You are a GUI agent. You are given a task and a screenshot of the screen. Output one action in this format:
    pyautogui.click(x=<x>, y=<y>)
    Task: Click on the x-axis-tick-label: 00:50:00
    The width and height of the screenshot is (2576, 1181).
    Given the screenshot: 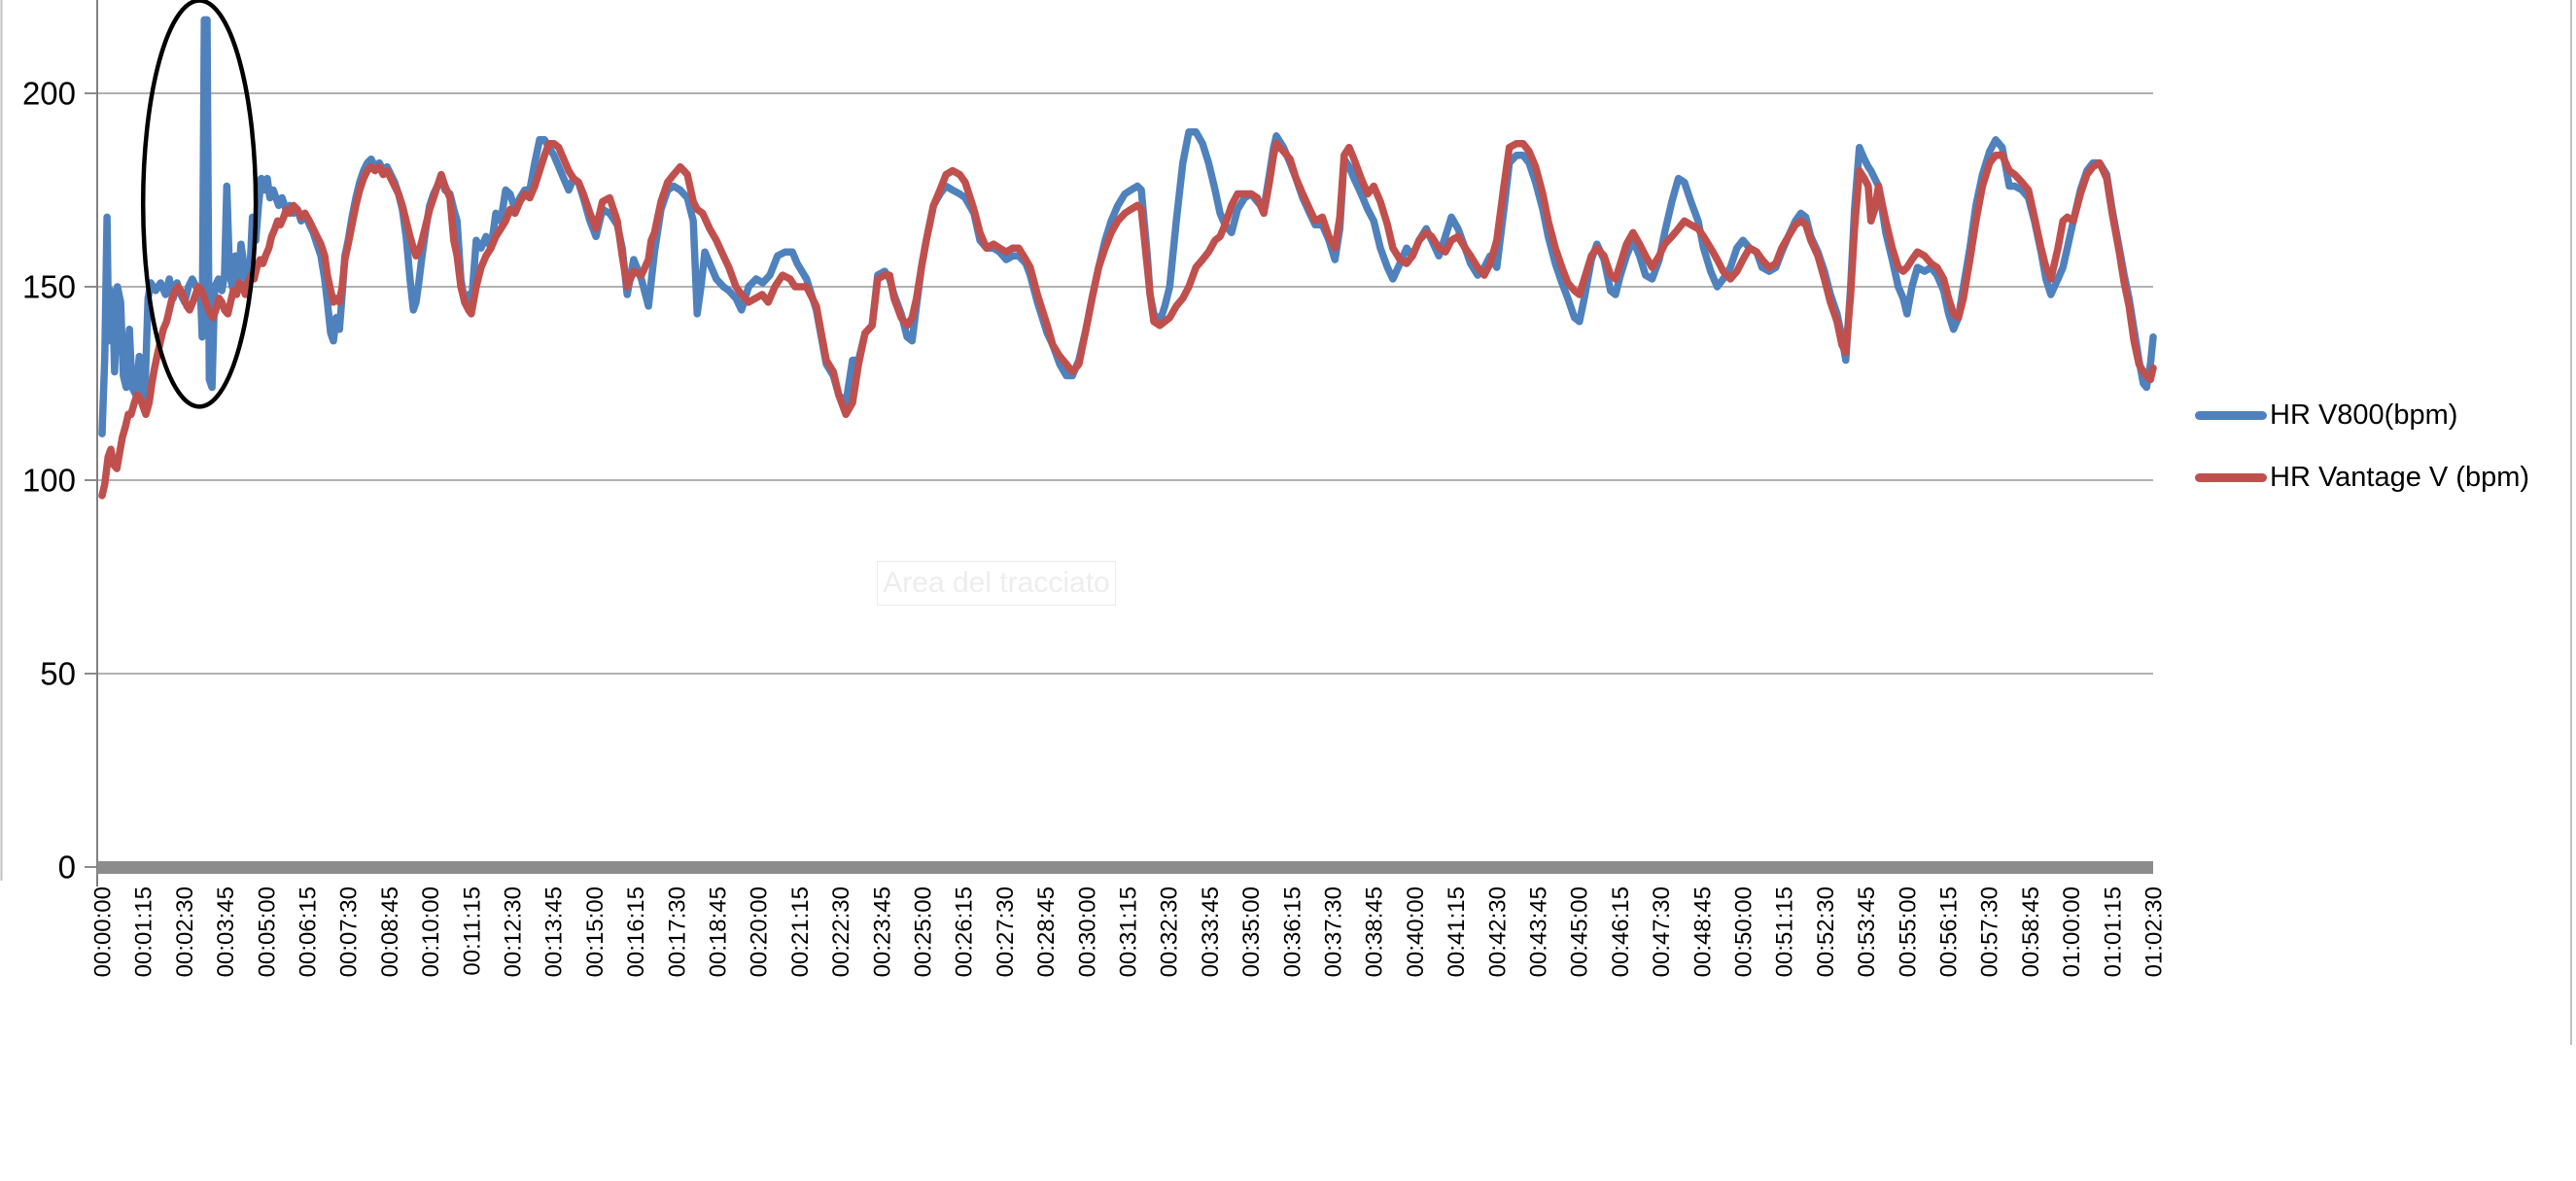 What is the action you would take?
    pyautogui.click(x=1744, y=931)
    